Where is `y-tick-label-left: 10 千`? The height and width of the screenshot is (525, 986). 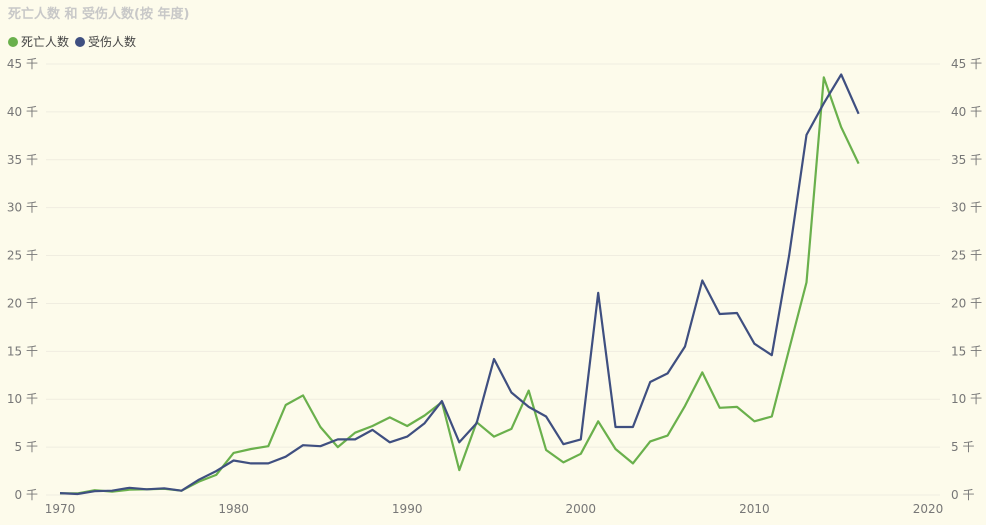 y-tick-label-left: 10 千 is located at coordinates (22, 399).